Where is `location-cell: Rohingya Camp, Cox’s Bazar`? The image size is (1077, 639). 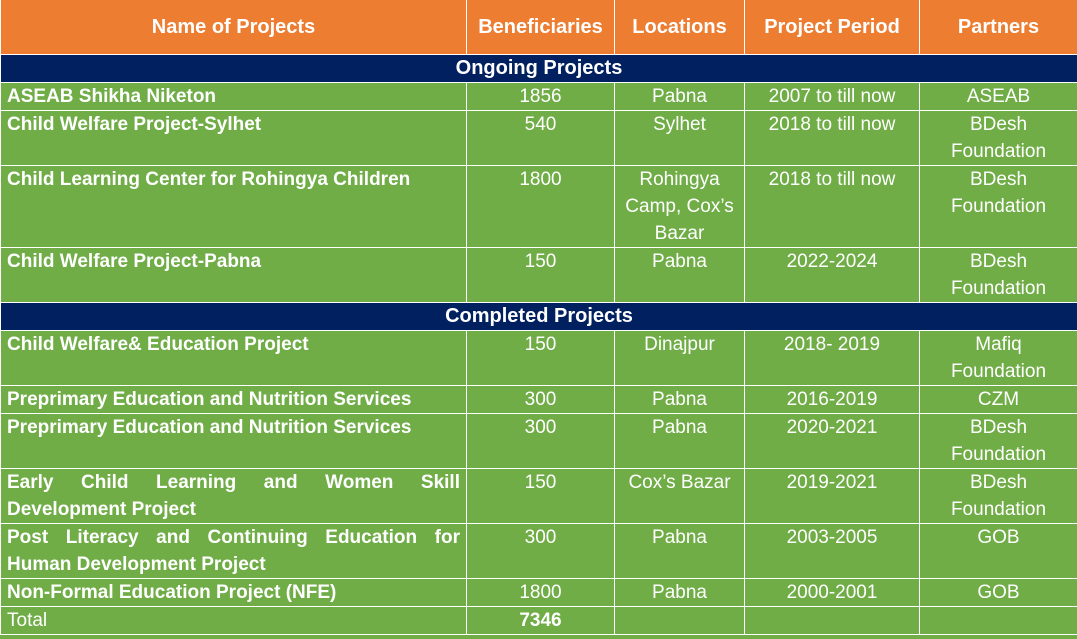 location-cell: Rohingya Camp, Cox’s Bazar is located at coordinates (679, 206).